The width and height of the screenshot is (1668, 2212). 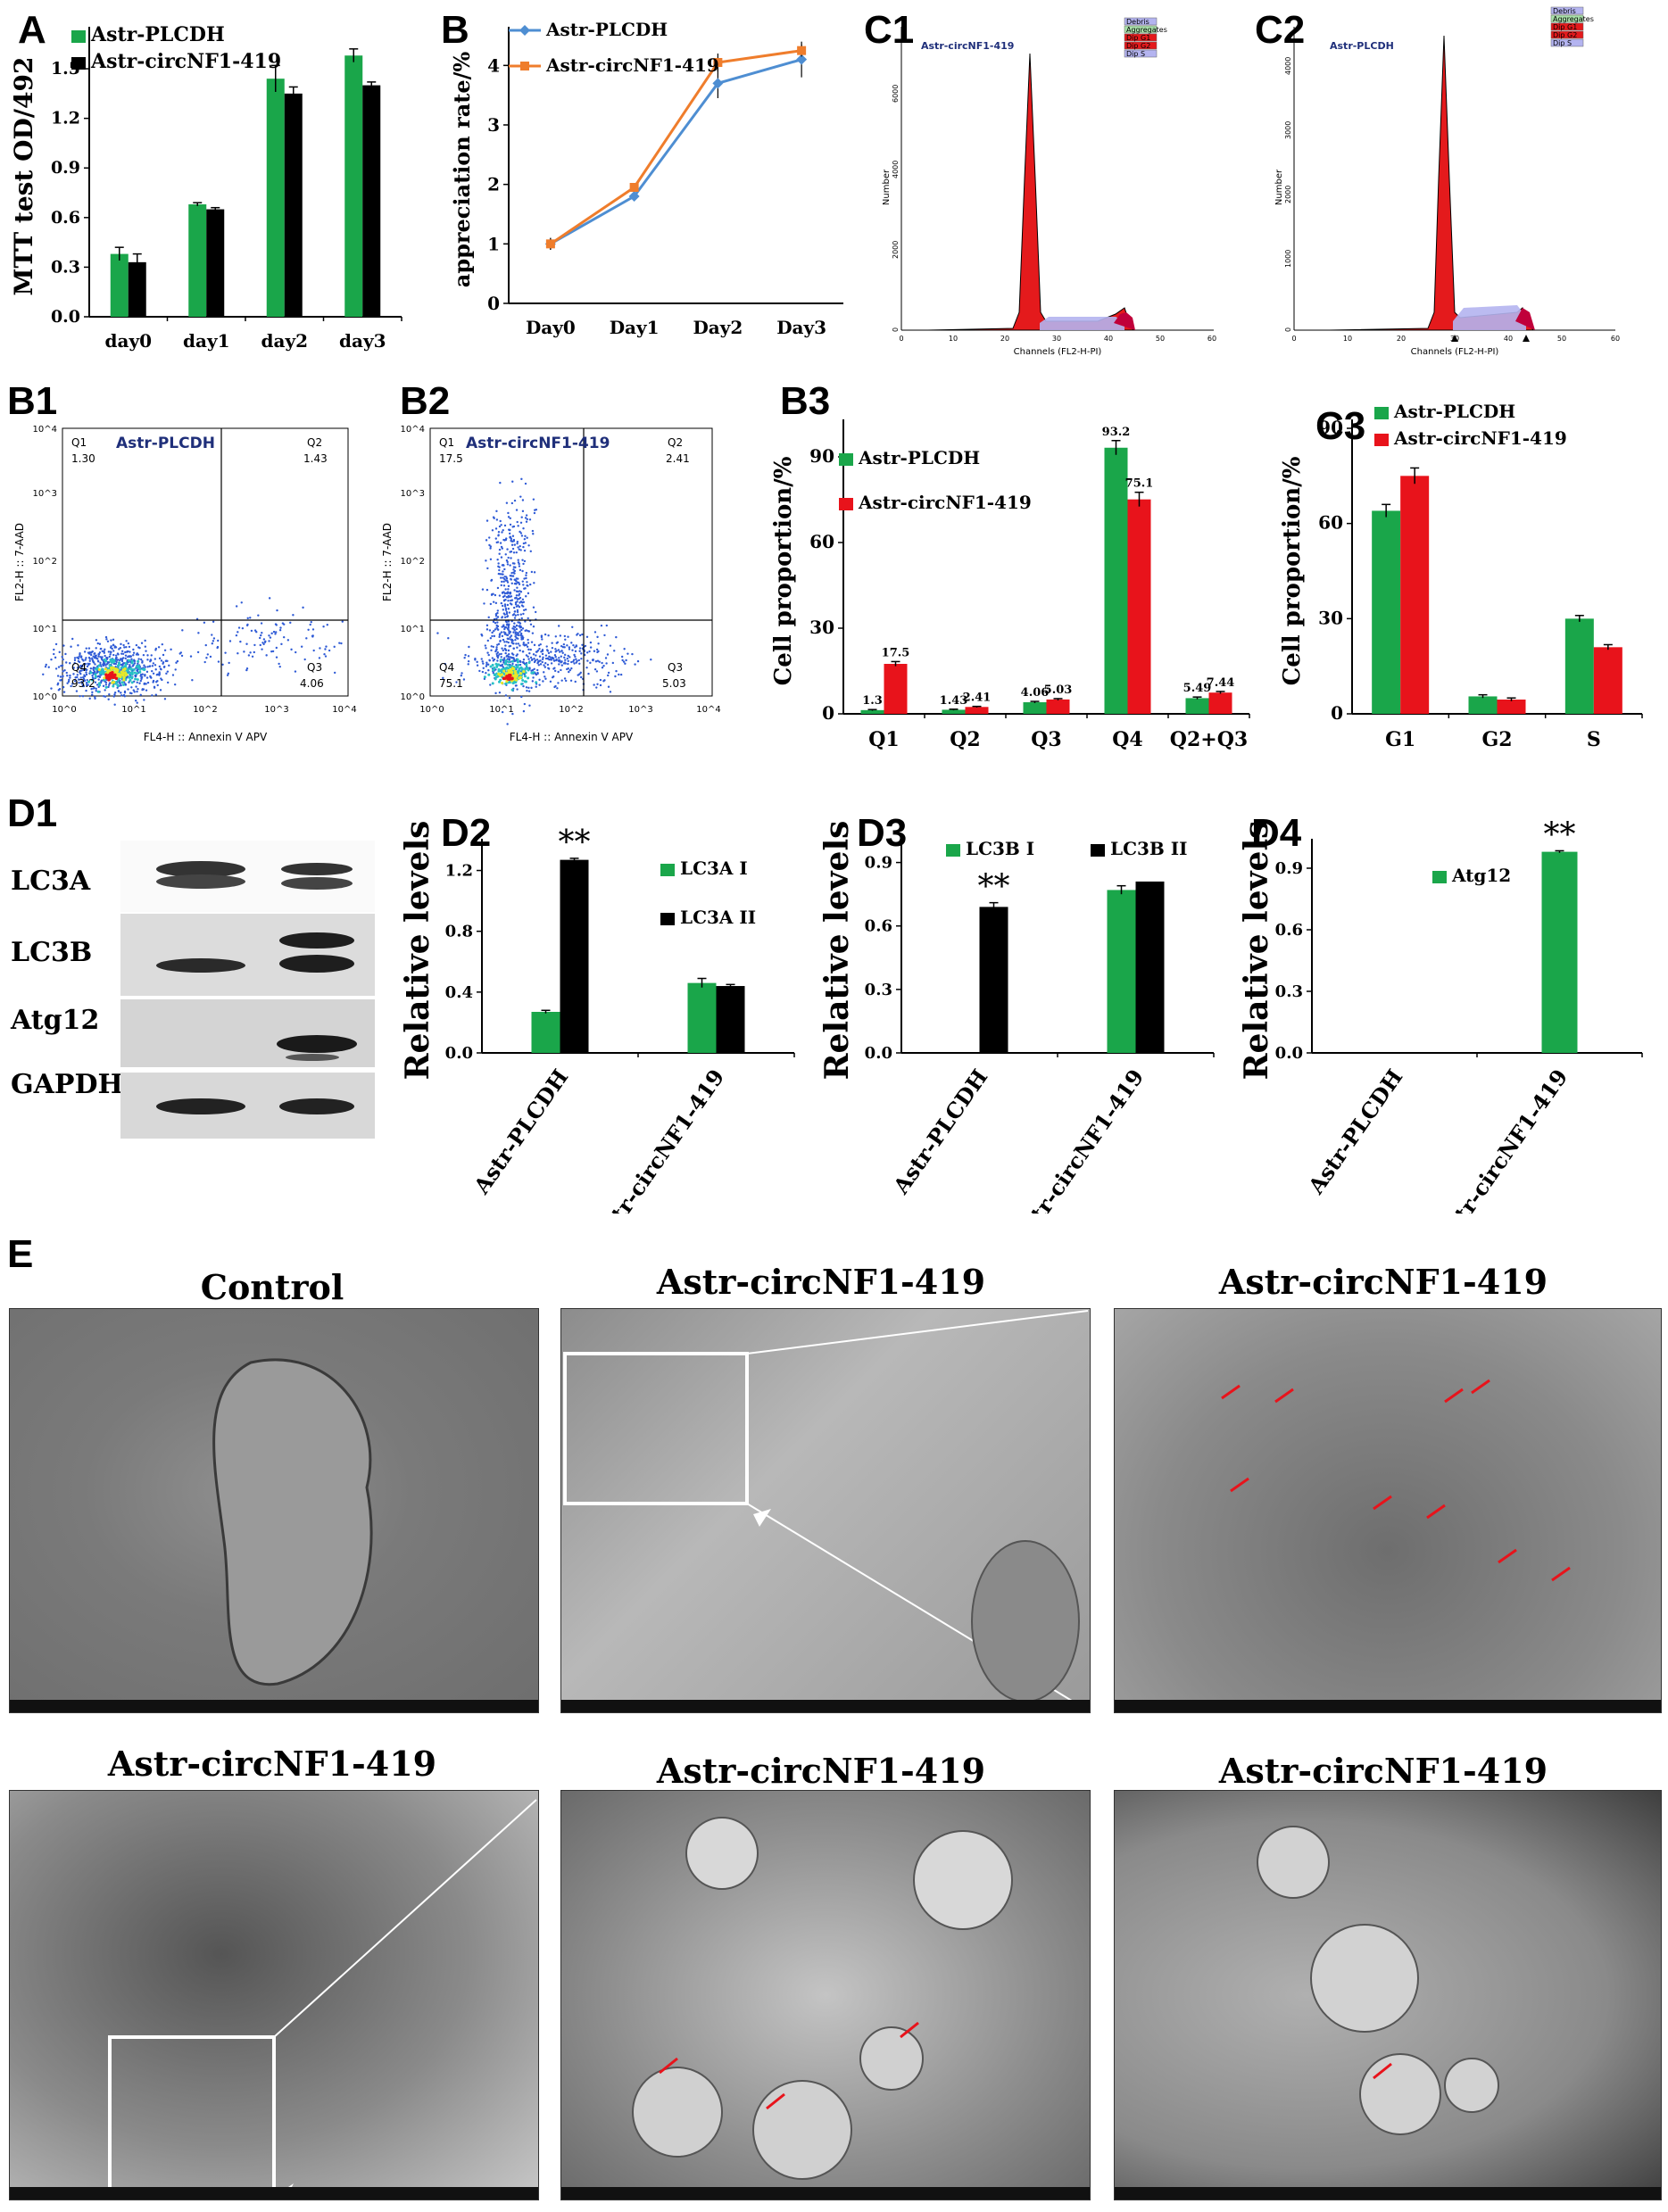 What do you see at coordinates (493, 244) in the screenshot?
I see `ch-b-ytick-label: 1` at bounding box center [493, 244].